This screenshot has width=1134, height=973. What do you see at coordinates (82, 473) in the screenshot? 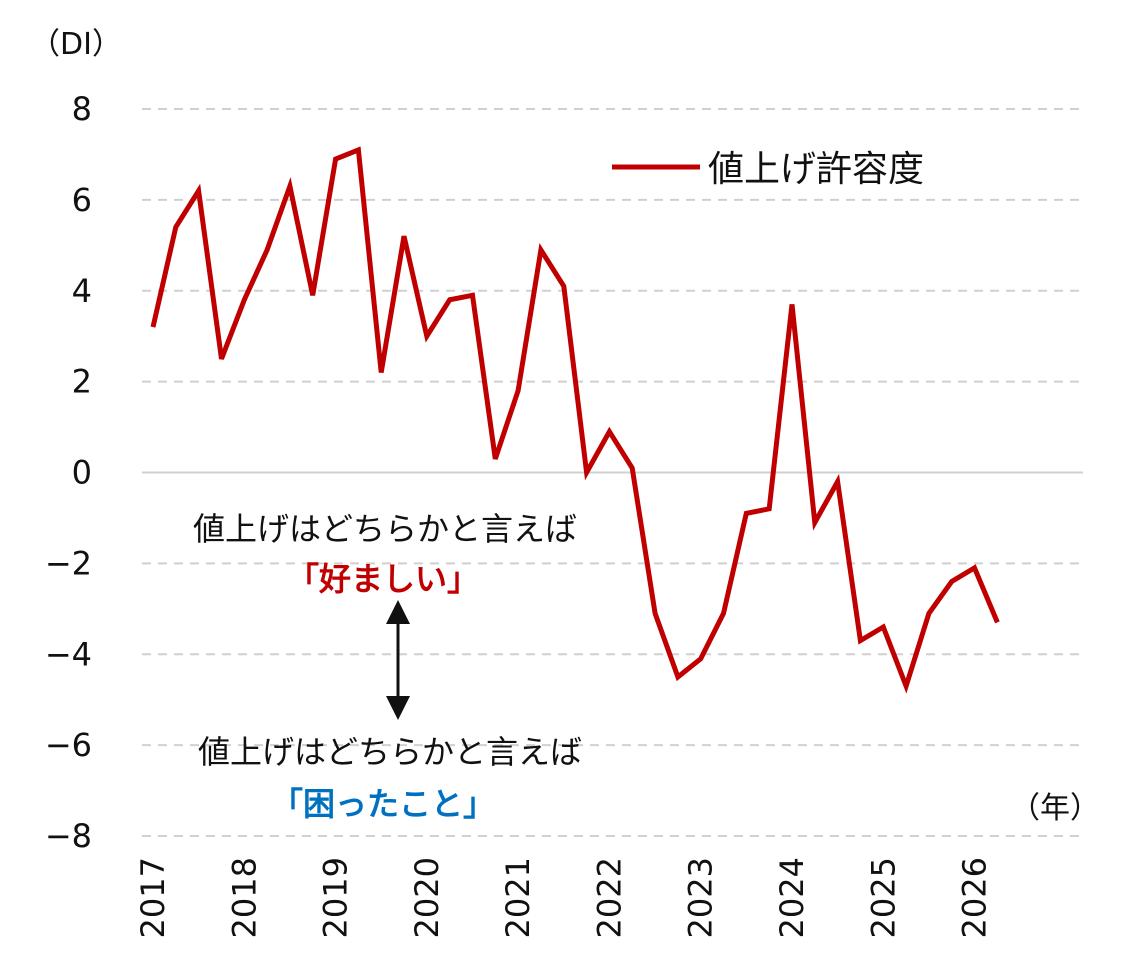
I see `y-tick-label: 0` at bounding box center [82, 473].